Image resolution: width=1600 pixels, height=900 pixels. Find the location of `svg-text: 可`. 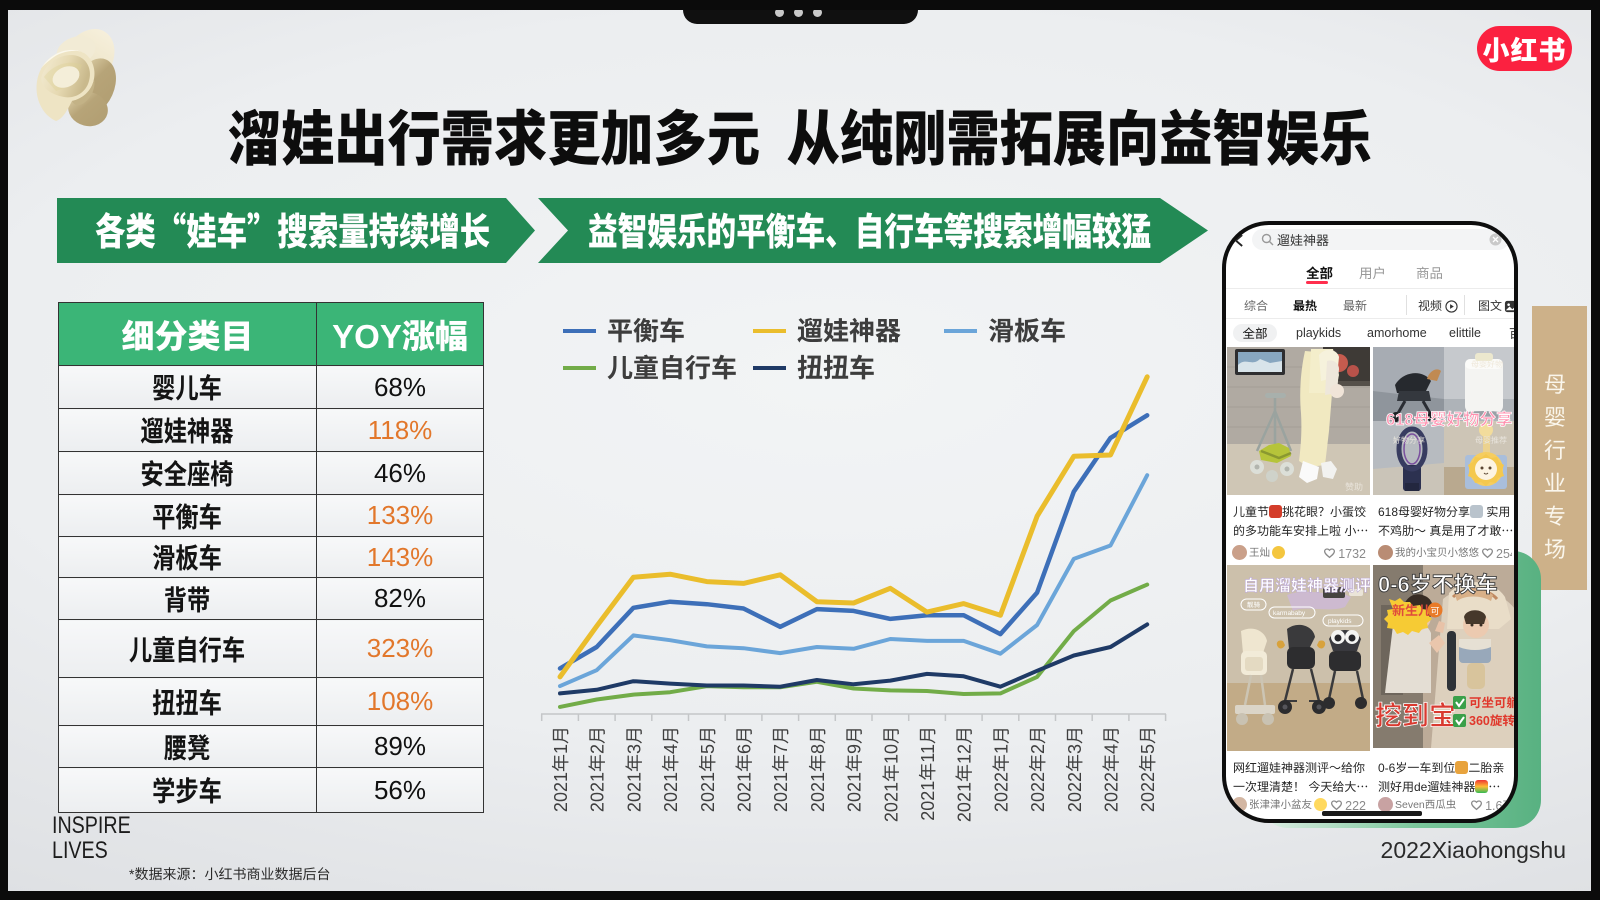

svg-text: 可 is located at coordinates (1435, 610).